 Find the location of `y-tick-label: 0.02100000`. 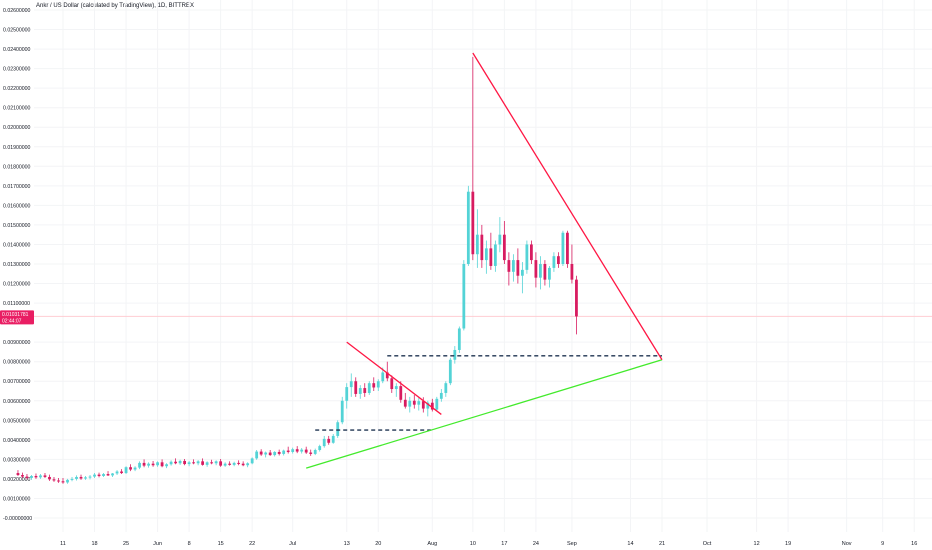

y-tick-label: 0.02100000 is located at coordinates (17, 109).